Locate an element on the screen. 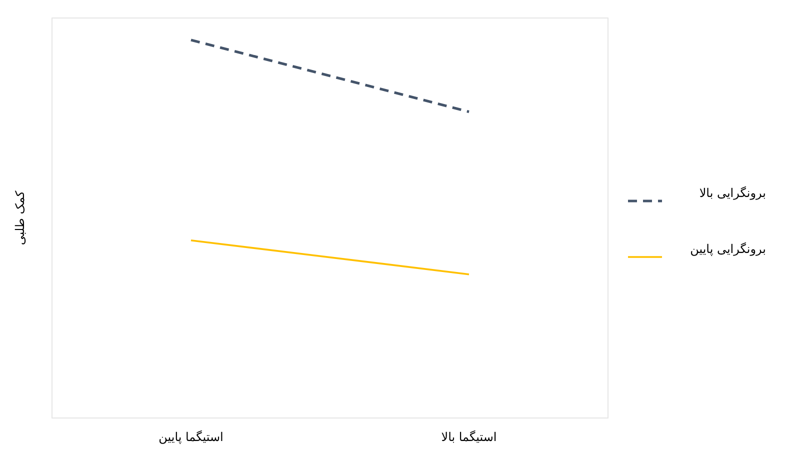  x-tick-label: استیگما بالا is located at coordinates (469, 437).